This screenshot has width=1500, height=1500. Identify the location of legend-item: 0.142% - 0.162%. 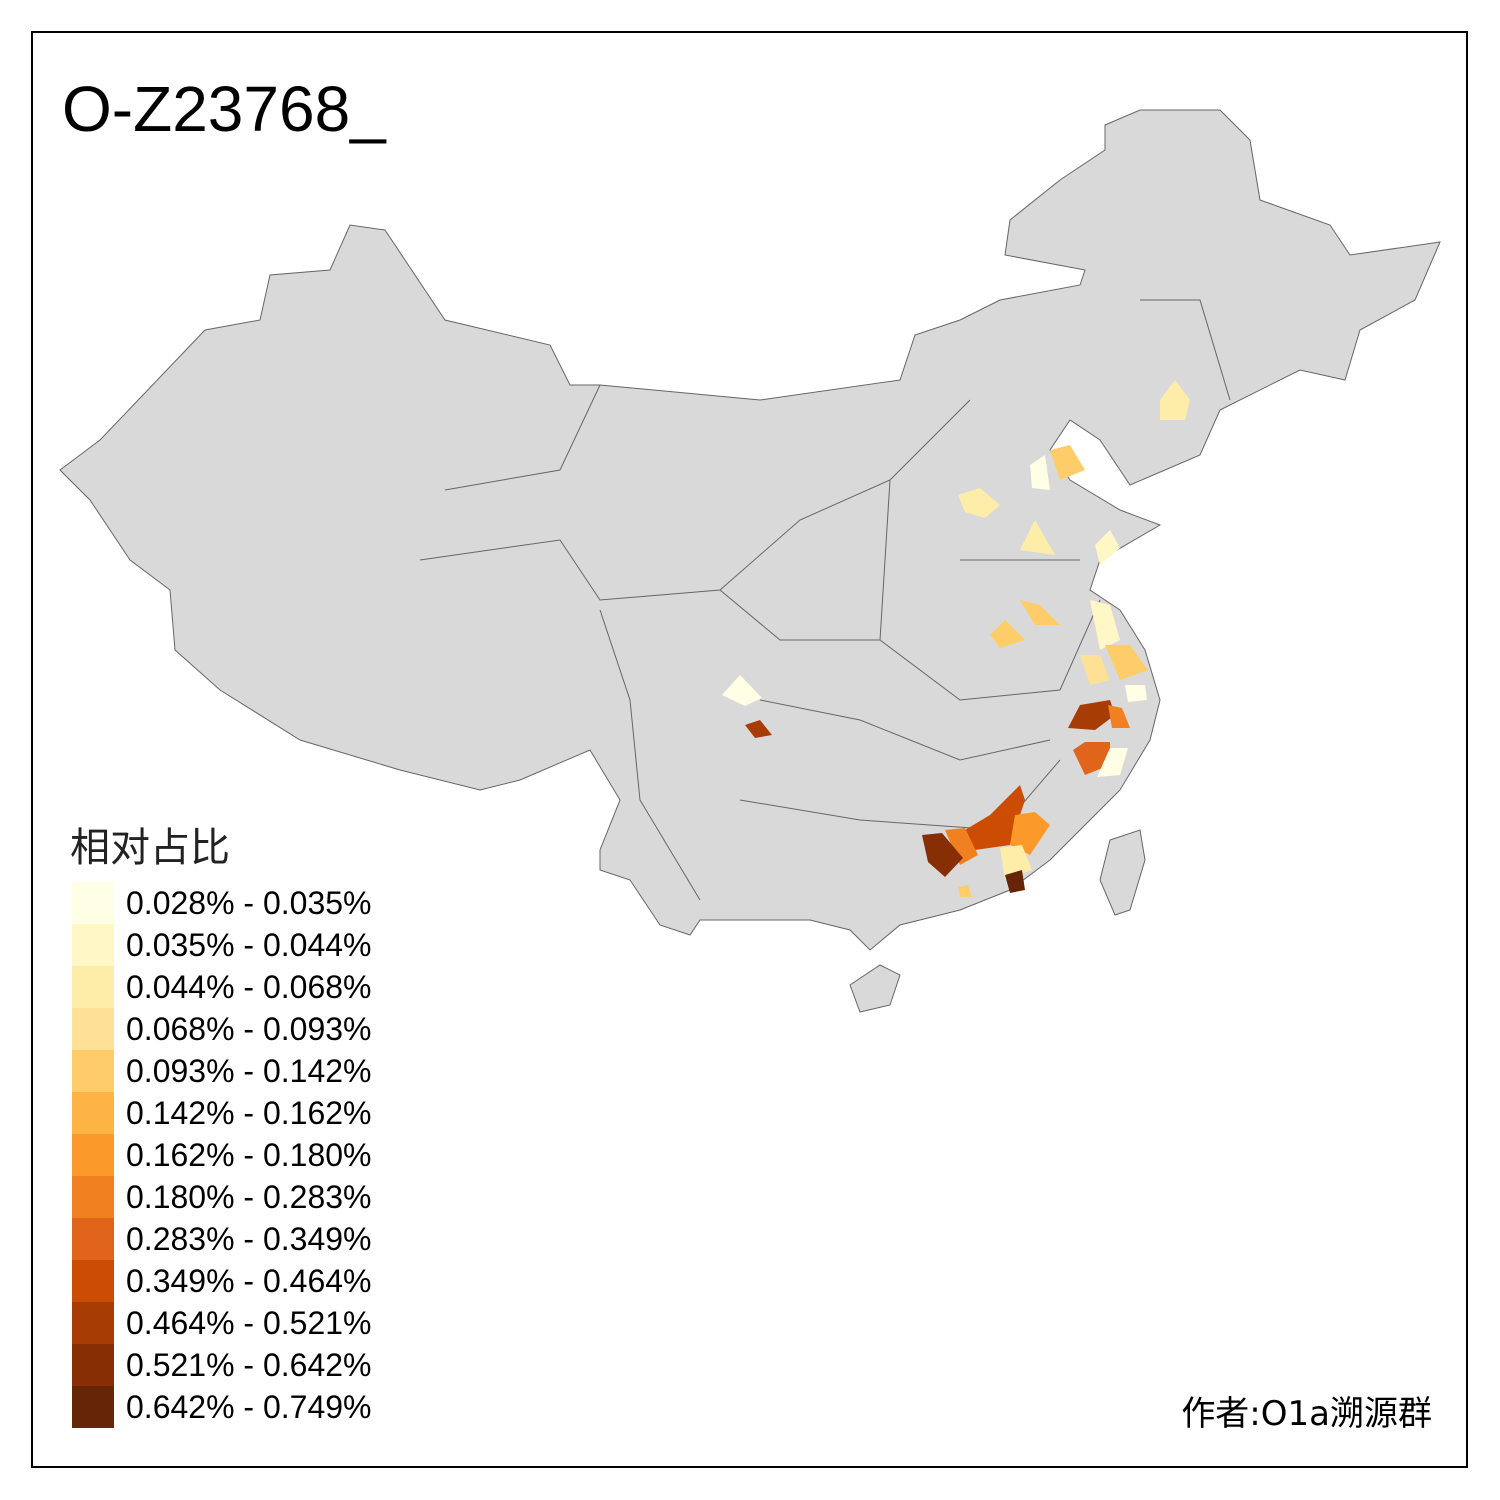
(222, 1113).